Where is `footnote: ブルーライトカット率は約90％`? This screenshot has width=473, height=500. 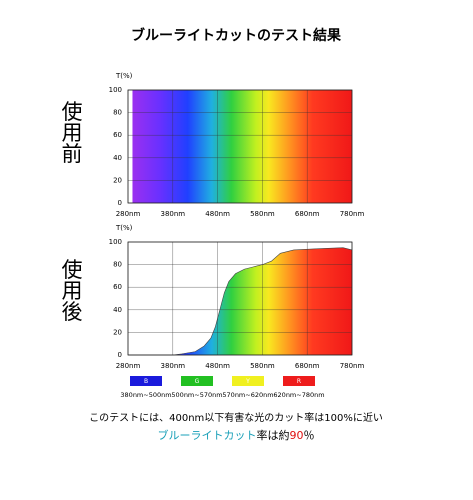
footnote: ブルーライトカット率は約90％ is located at coordinates (236, 435).